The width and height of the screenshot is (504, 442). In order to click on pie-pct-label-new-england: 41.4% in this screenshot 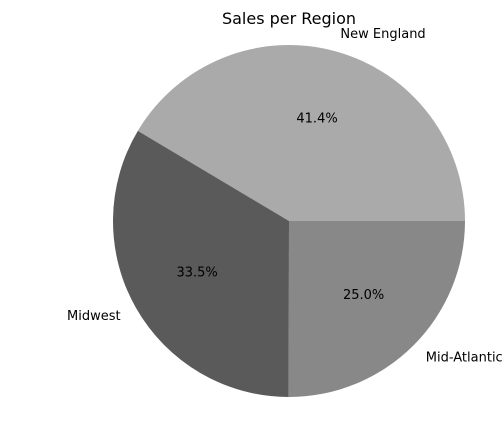, I will do `click(316, 119)`.